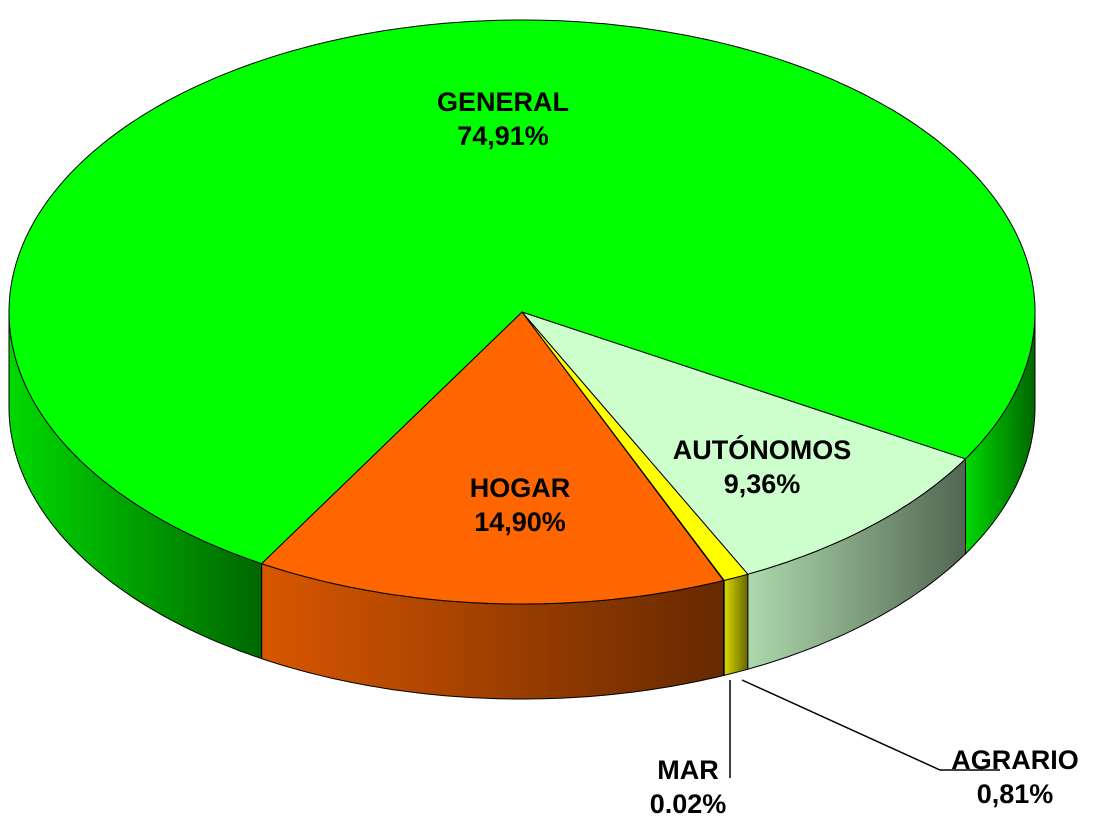 This screenshot has height=818, width=1098. Describe the element at coordinates (688, 803) in the screenshot. I see `slice-value-label: 0.02%` at that location.